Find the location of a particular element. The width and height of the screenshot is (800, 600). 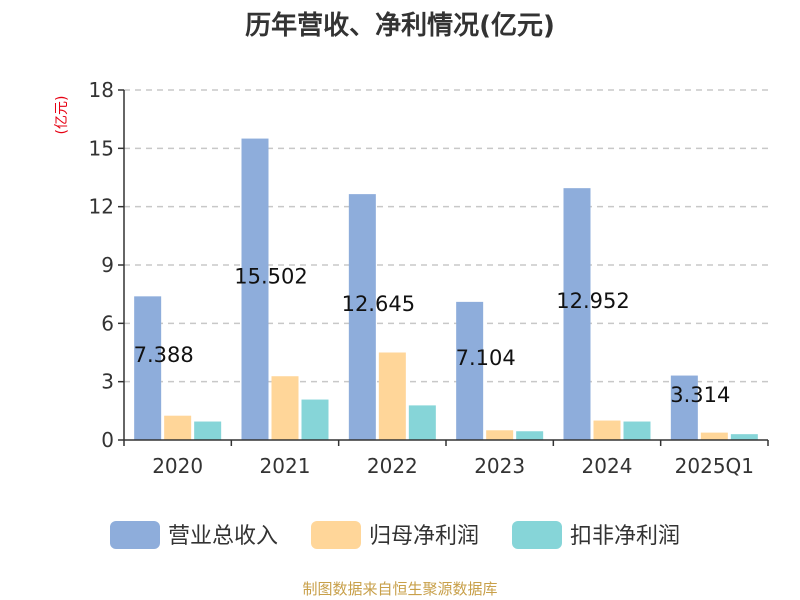

legend-label: 营业总收入 is located at coordinates (223, 536).